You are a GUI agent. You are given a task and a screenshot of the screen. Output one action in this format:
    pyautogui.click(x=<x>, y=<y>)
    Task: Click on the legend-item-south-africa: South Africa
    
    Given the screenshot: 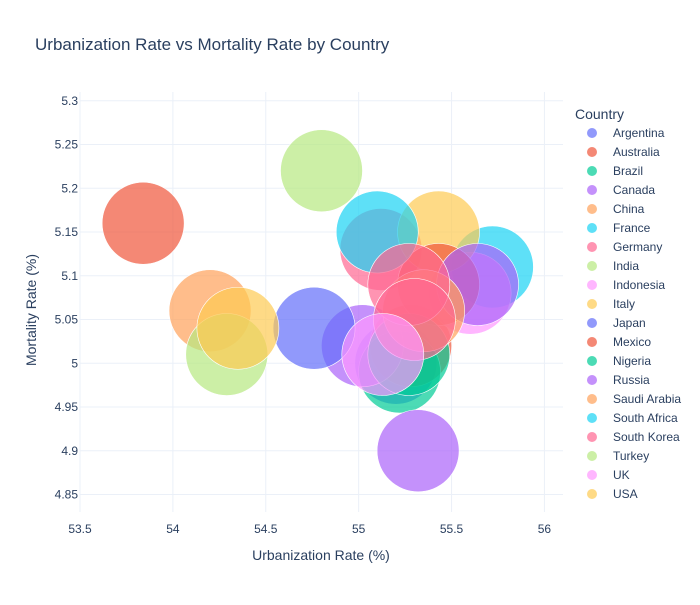 What is the action you would take?
    pyautogui.click(x=632, y=418)
    